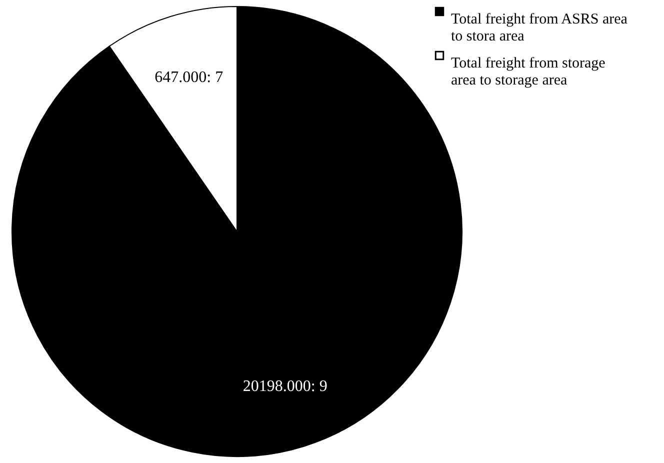 The image size is (664, 463). Describe the element at coordinates (539, 28) in the screenshot. I see `legend-label: Total freight from ASRS area to stora area` at that location.